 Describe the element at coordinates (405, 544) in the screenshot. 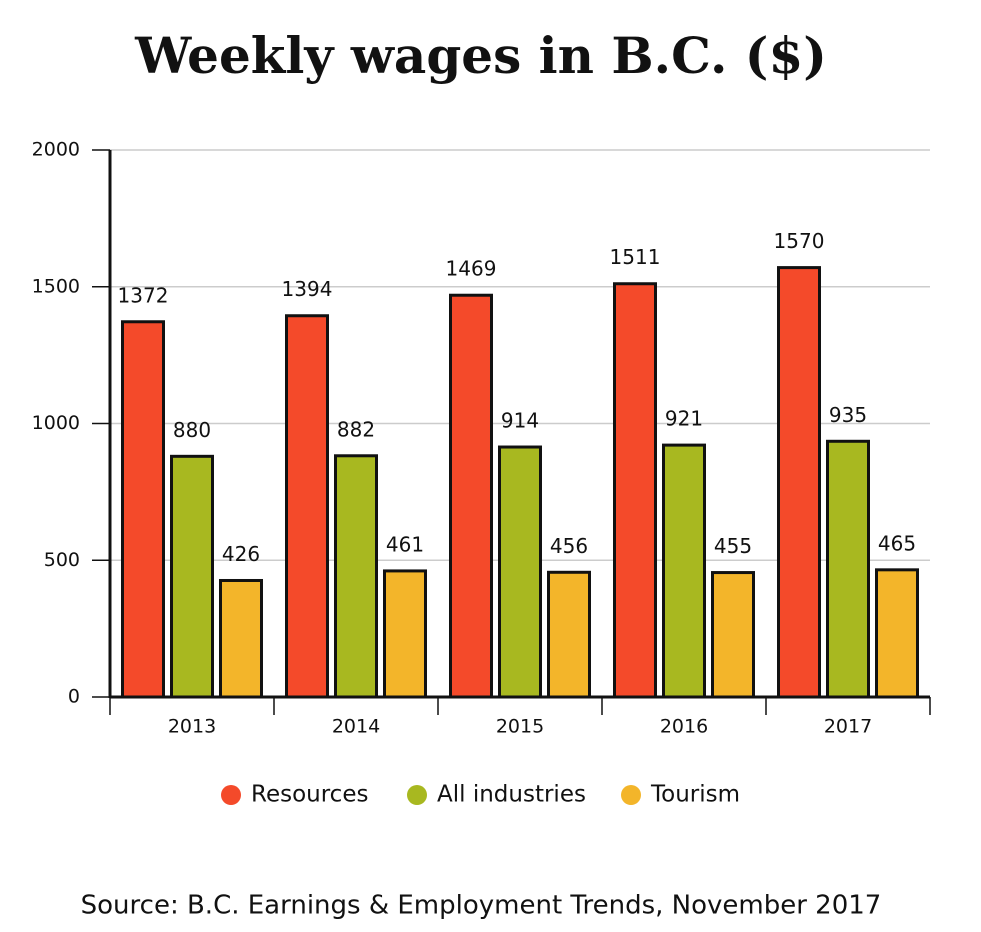

I see `value-label: 461` at that location.